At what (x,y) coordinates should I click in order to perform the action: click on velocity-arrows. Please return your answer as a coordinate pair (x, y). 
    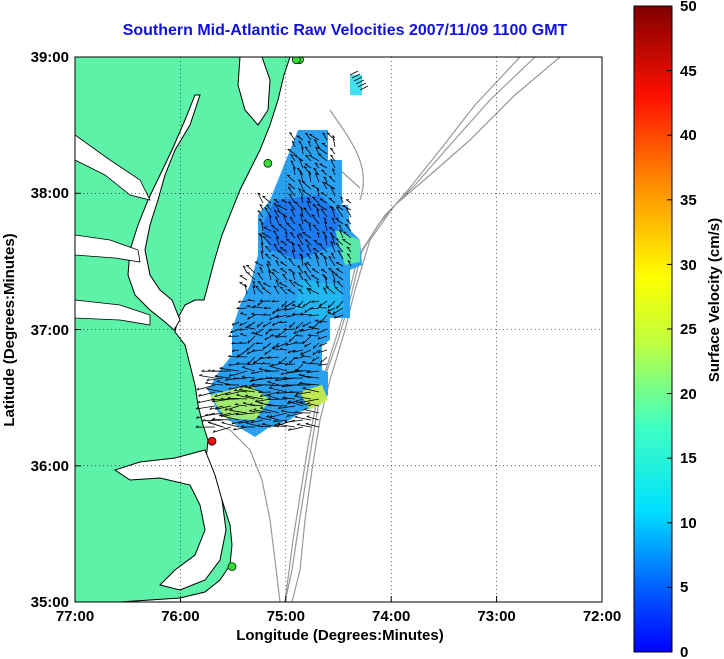
    Looking at the image, I should click on (282, 251).